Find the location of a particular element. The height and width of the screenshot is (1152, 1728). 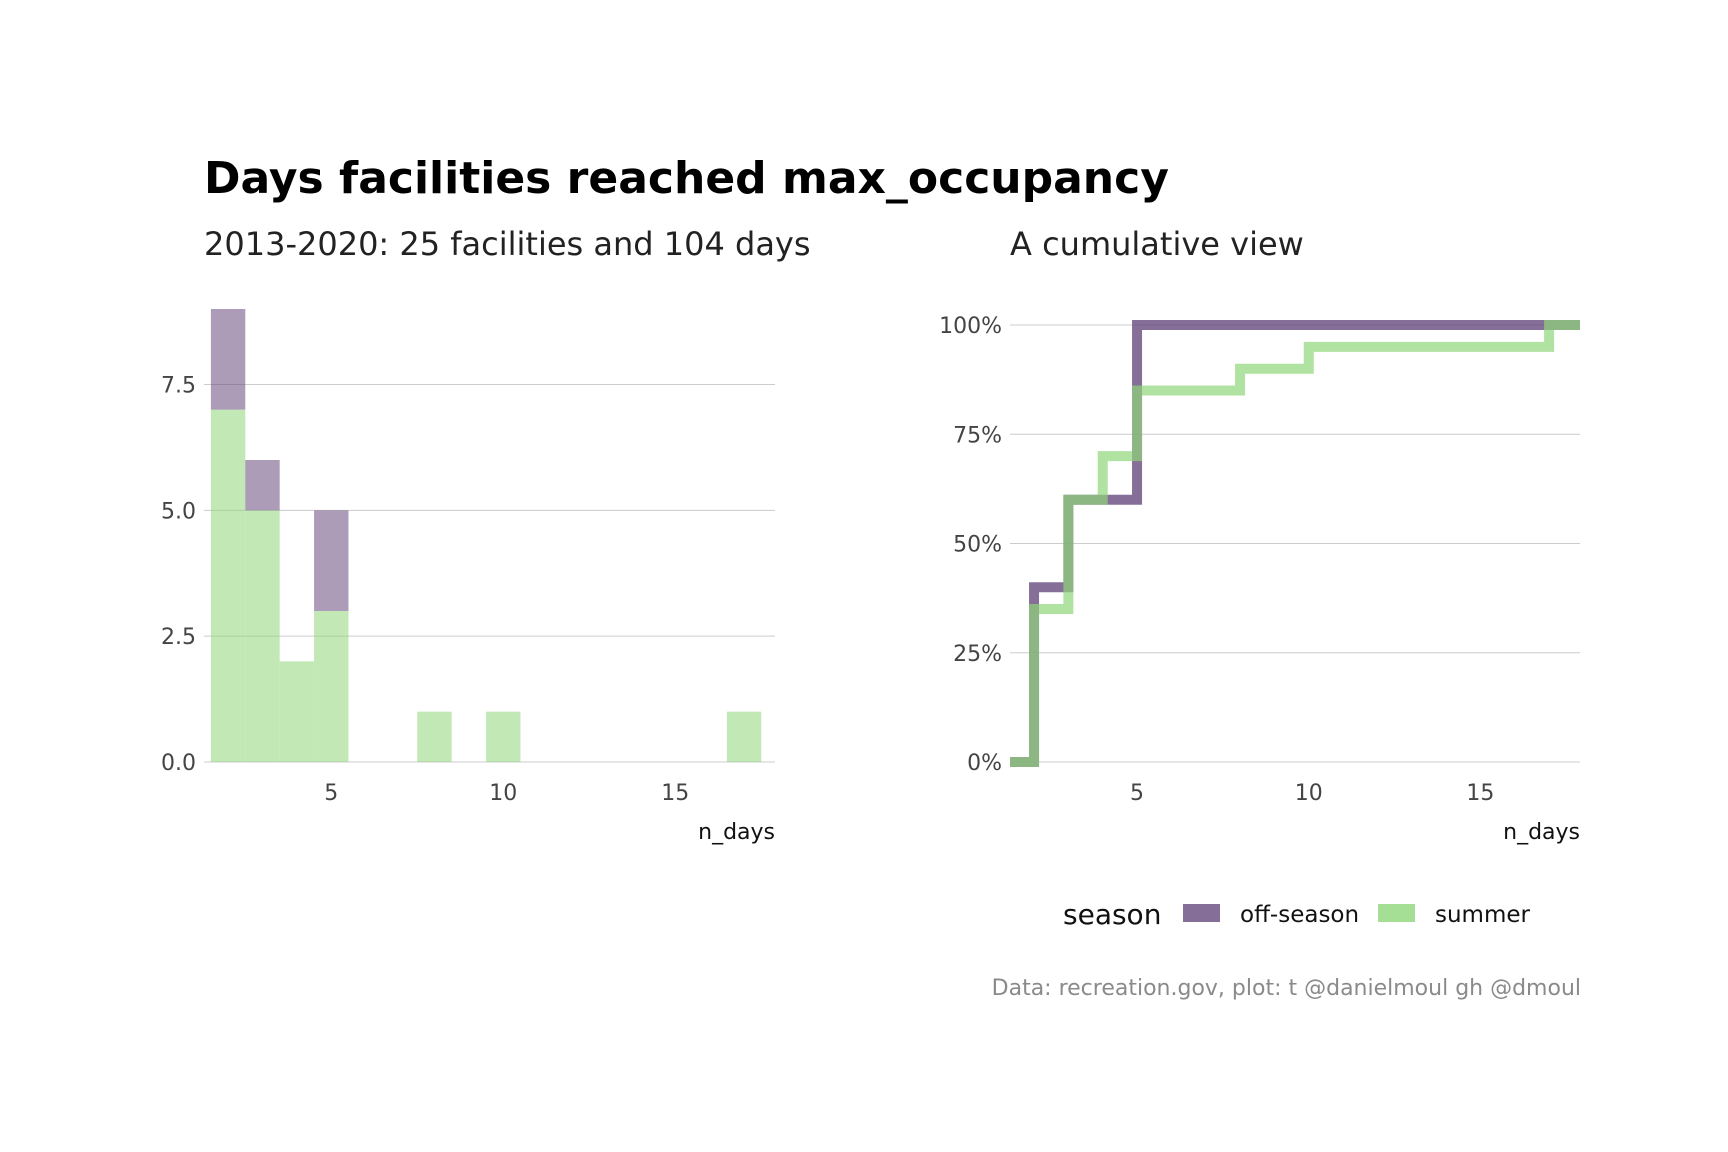

hist-y-tick-label: 2.5 is located at coordinates (178, 637).